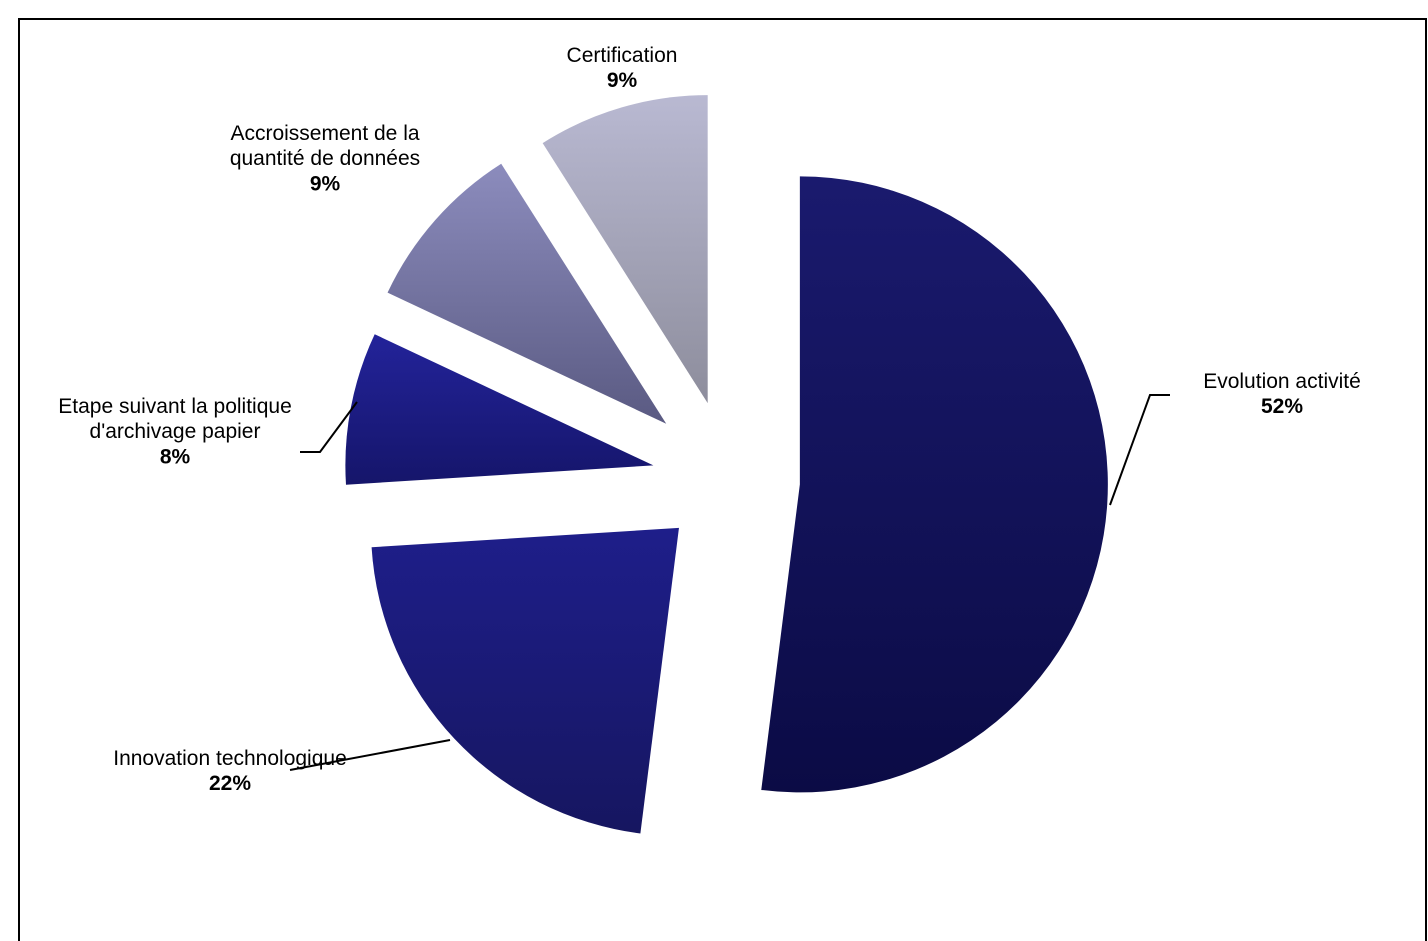  What do you see at coordinates (230, 783) in the screenshot?
I see `slice-value-label: 22%` at bounding box center [230, 783].